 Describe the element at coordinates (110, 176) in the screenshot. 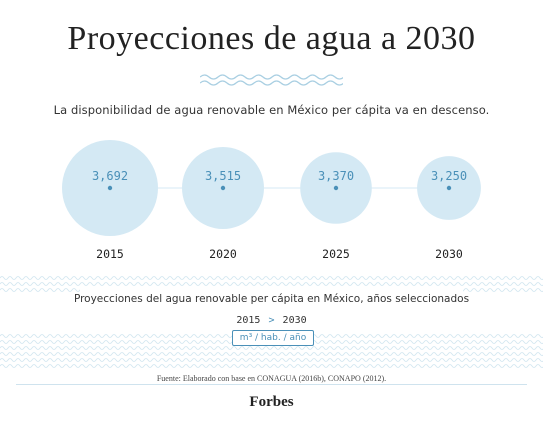

I see `value-label-2015: 3,692` at that location.